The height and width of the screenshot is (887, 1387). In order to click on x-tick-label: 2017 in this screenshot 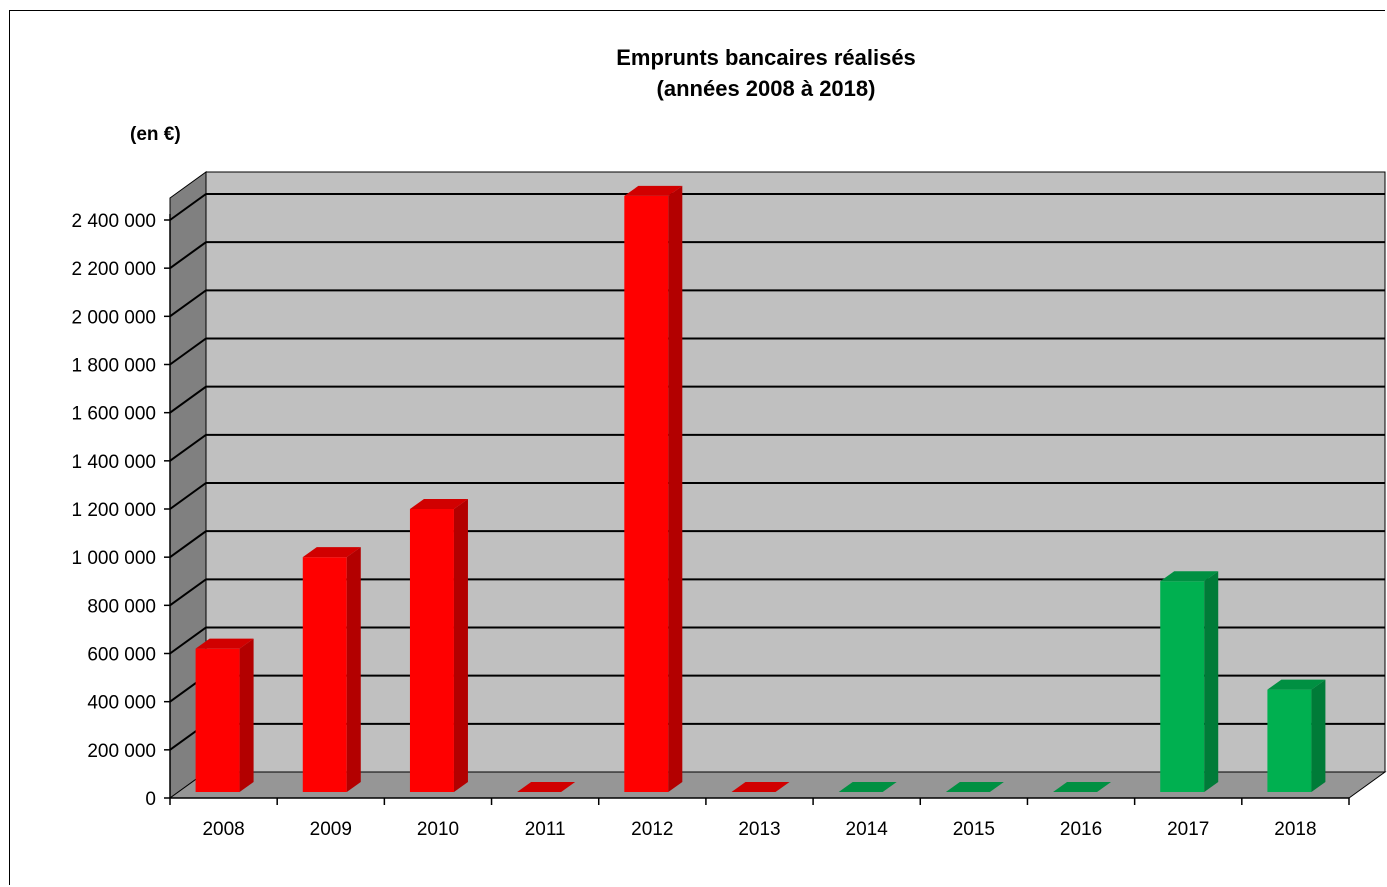, I will do `click(1188, 829)`.